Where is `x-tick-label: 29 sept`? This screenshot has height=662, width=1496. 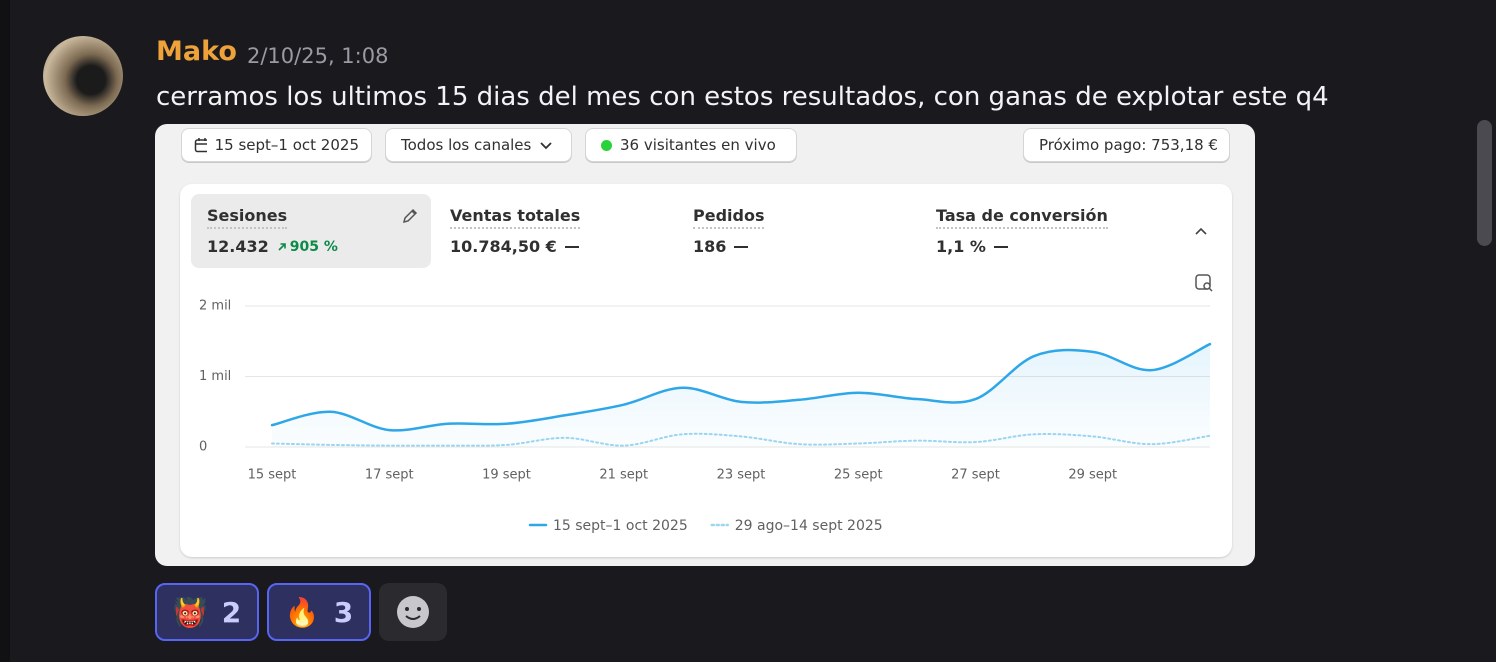 x-tick-label: 29 sept is located at coordinates (1092, 475).